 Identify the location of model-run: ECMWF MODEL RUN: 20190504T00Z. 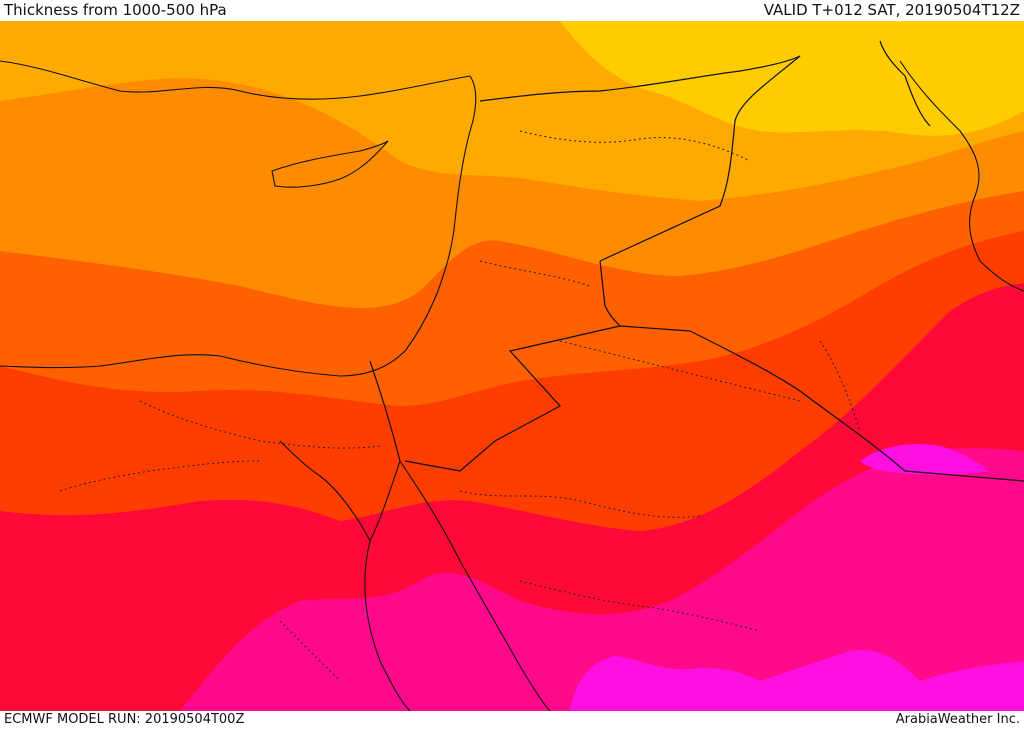
(124, 719).